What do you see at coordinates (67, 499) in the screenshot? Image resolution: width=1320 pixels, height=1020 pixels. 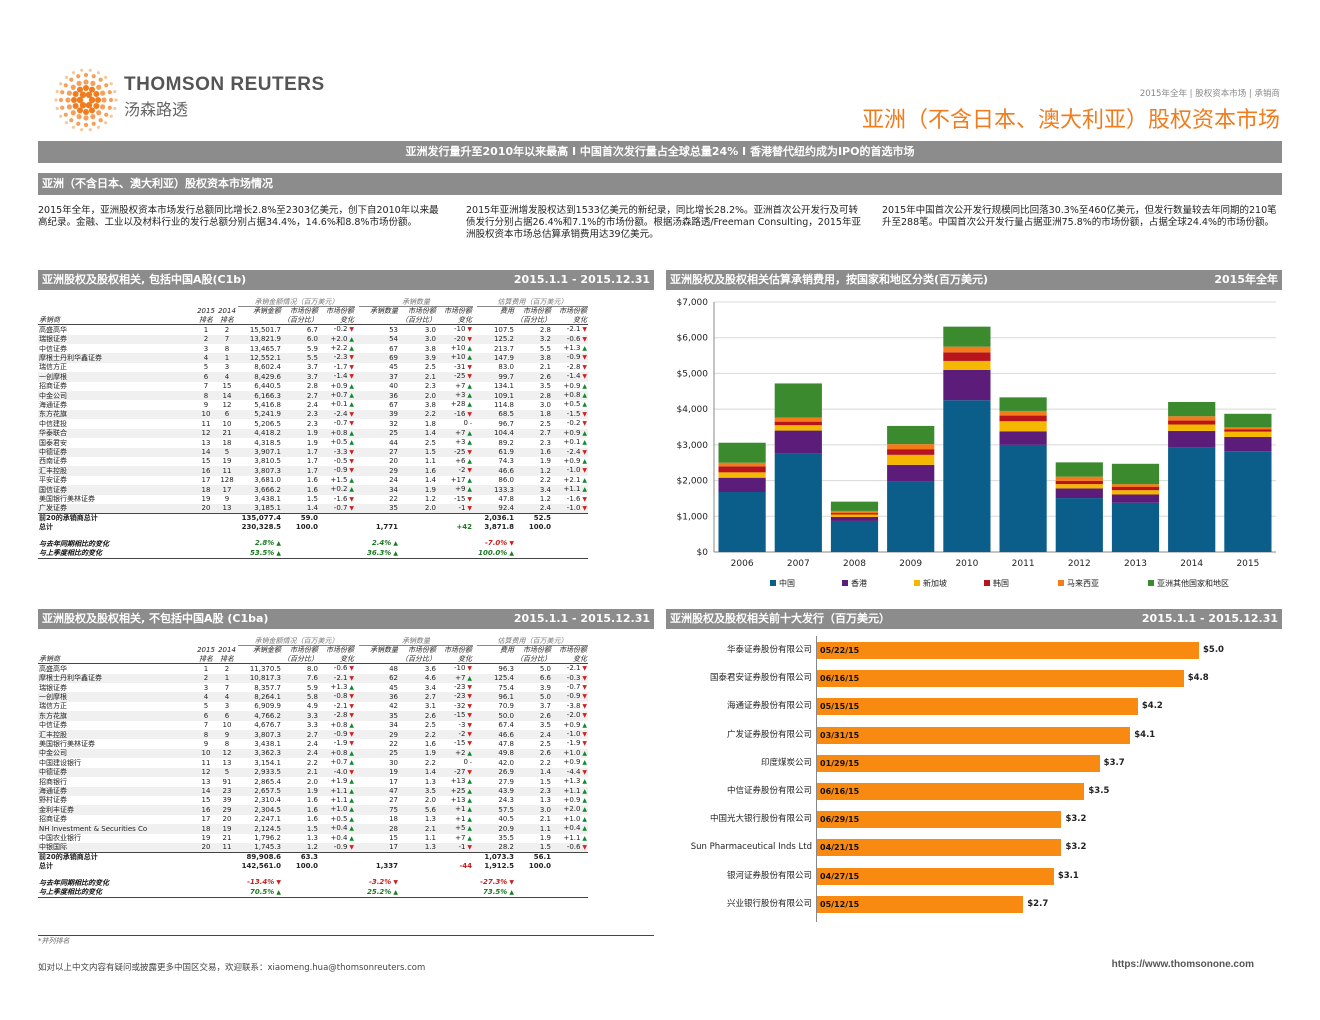 I see `manager-name: 美国银行美林证券` at bounding box center [67, 499].